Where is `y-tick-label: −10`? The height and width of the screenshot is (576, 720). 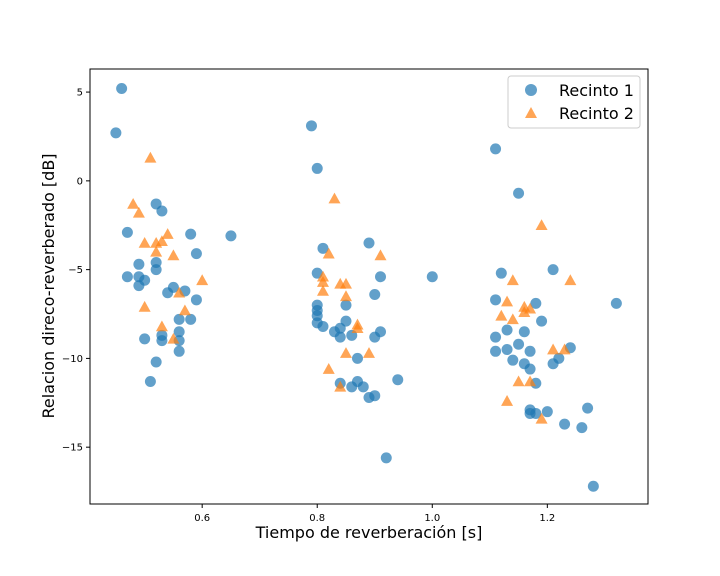
y-tick-label: −10 is located at coordinates (72, 359).